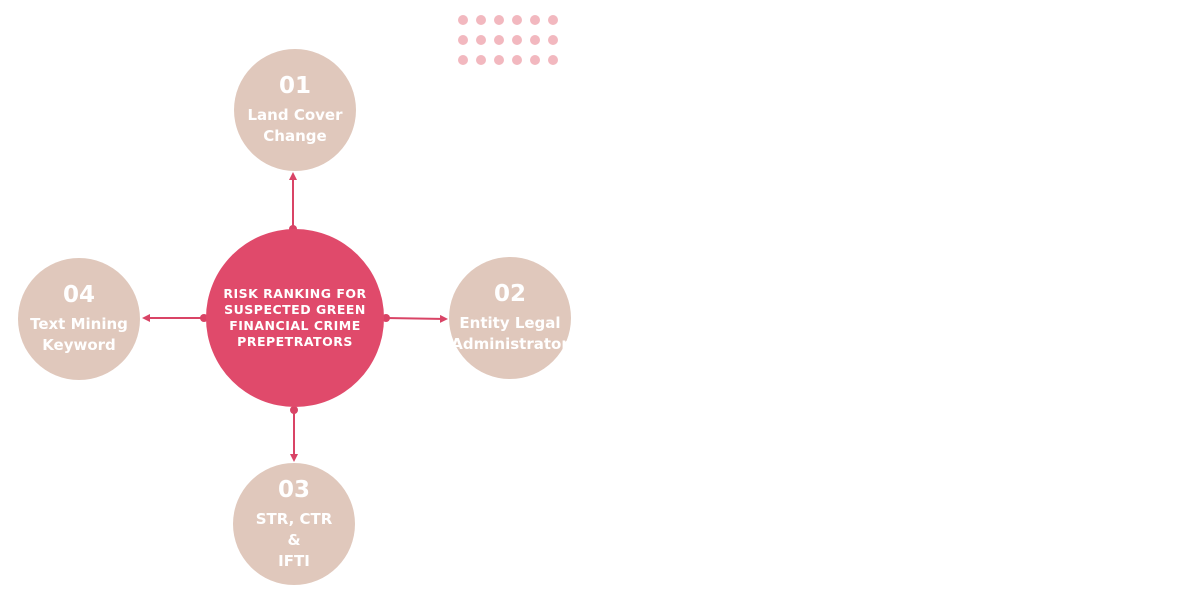 The image size is (1200, 600). I want to click on node-02: 02 Entity Legal Administrator, so click(510, 318).